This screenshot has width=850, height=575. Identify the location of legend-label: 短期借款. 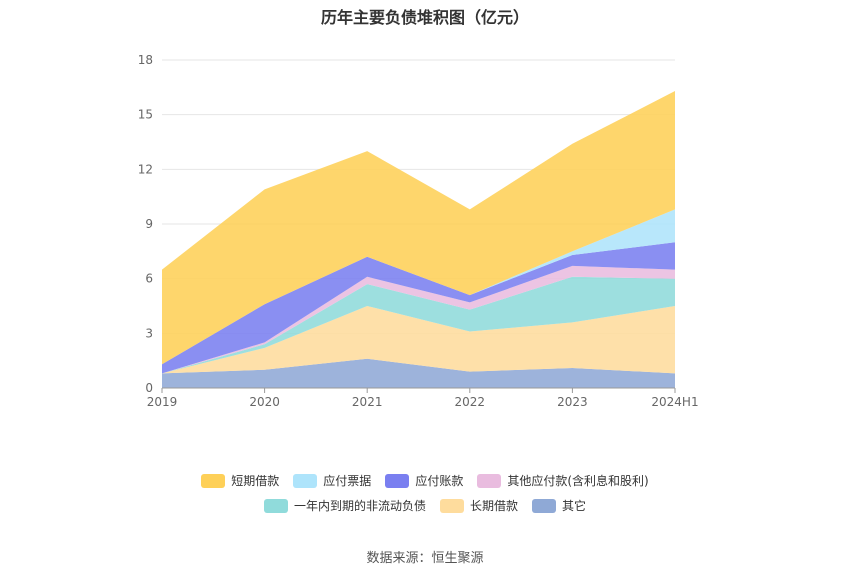
(255, 481).